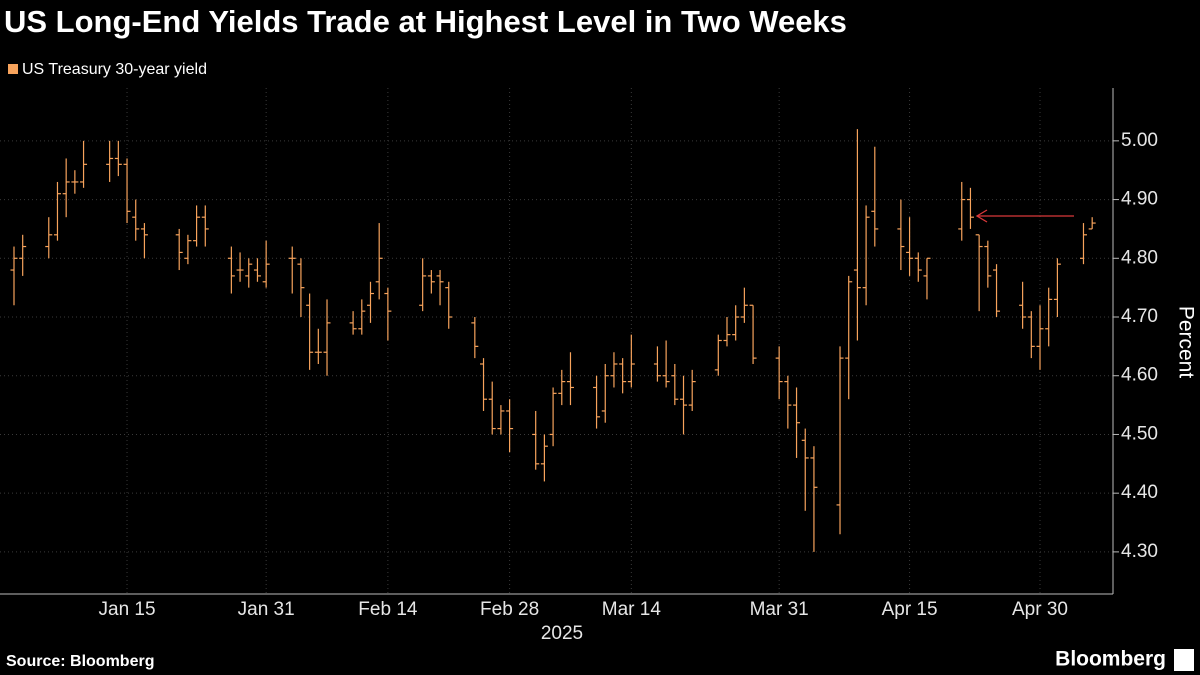  What do you see at coordinates (1184, 660) in the screenshot?
I see `brand-icon` at bounding box center [1184, 660].